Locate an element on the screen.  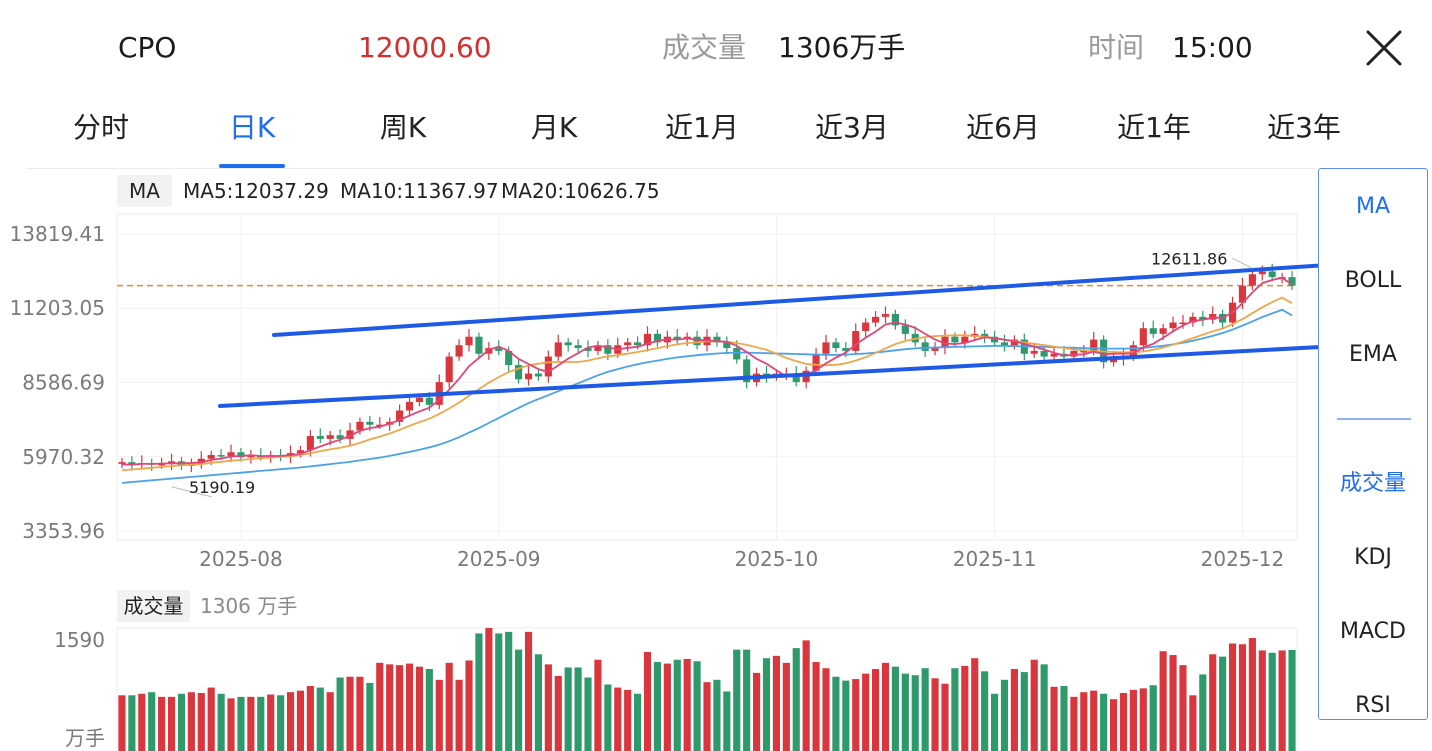
tab-6-month: 近6月 is located at coordinates (1003, 127).